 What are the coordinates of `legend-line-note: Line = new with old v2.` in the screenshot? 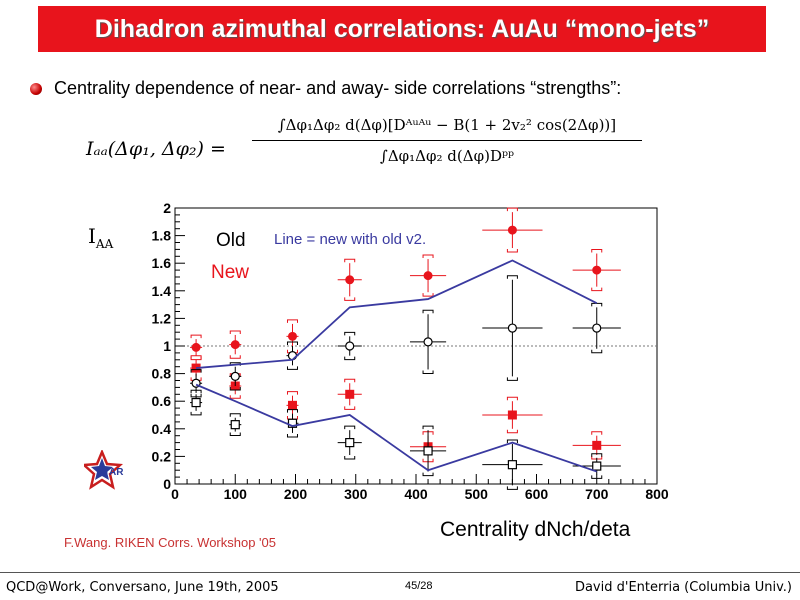 It's located at (350, 239).